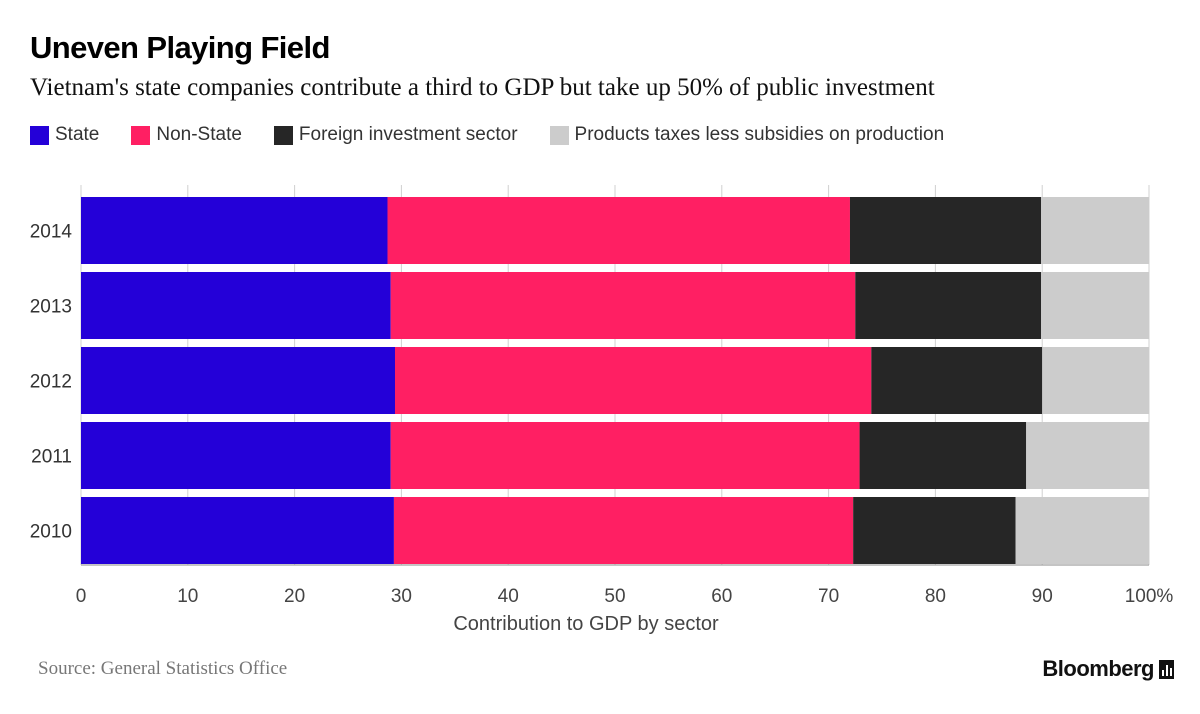 The image size is (1200, 714). What do you see at coordinates (623, 305) in the screenshot?
I see `bar-segment-non-state-2013` at bounding box center [623, 305].